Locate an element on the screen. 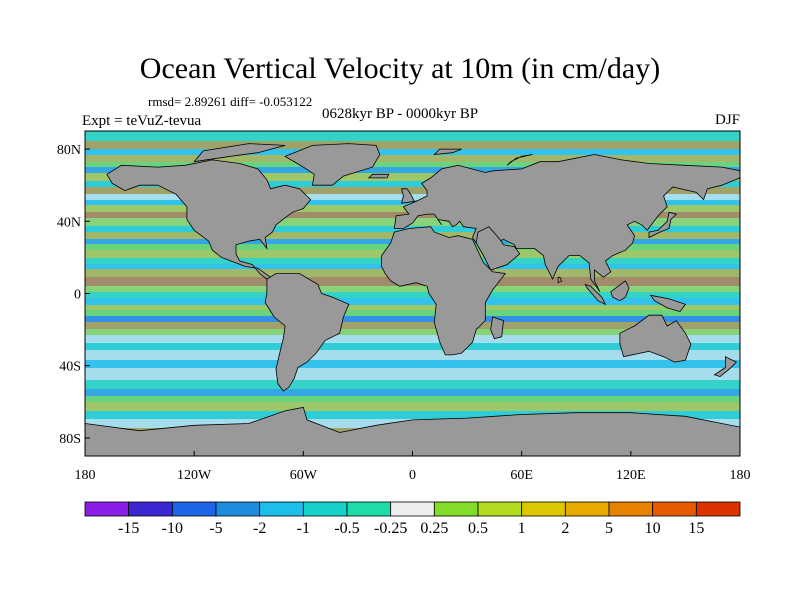 The image size is (800, 600). australia-land is located at coordinates (655, 338).